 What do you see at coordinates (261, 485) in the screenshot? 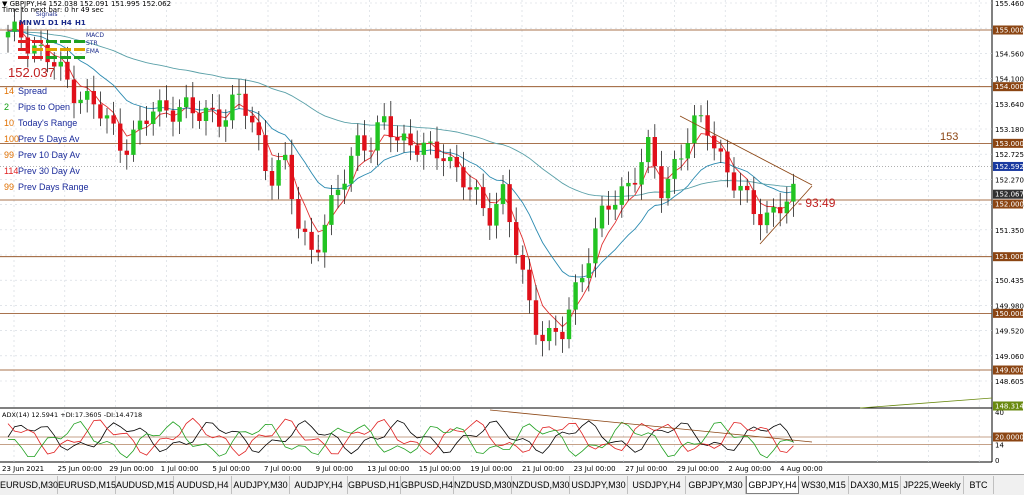
I see `chart-tab: AUDJPY,M30` at bounding box center [261, 485].